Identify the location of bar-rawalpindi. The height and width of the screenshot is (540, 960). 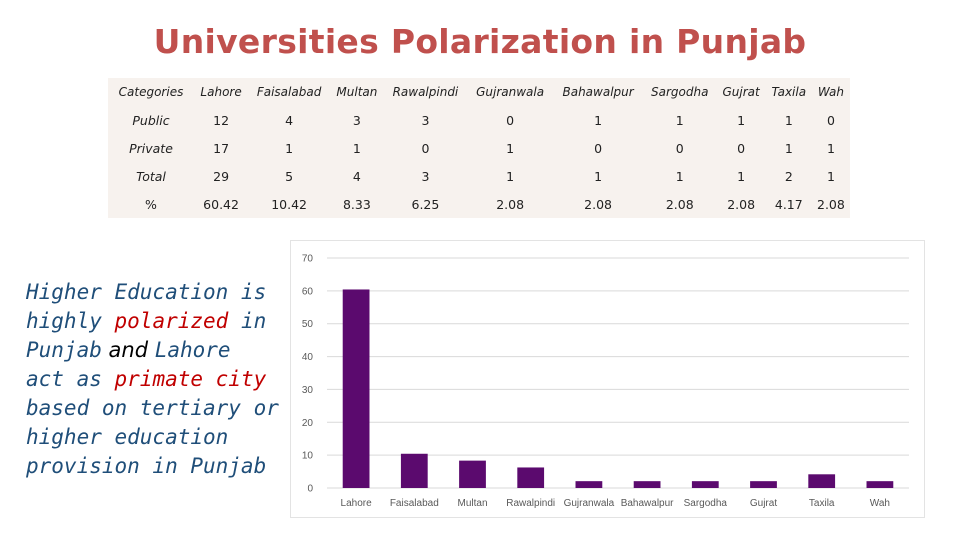
(531, 477).